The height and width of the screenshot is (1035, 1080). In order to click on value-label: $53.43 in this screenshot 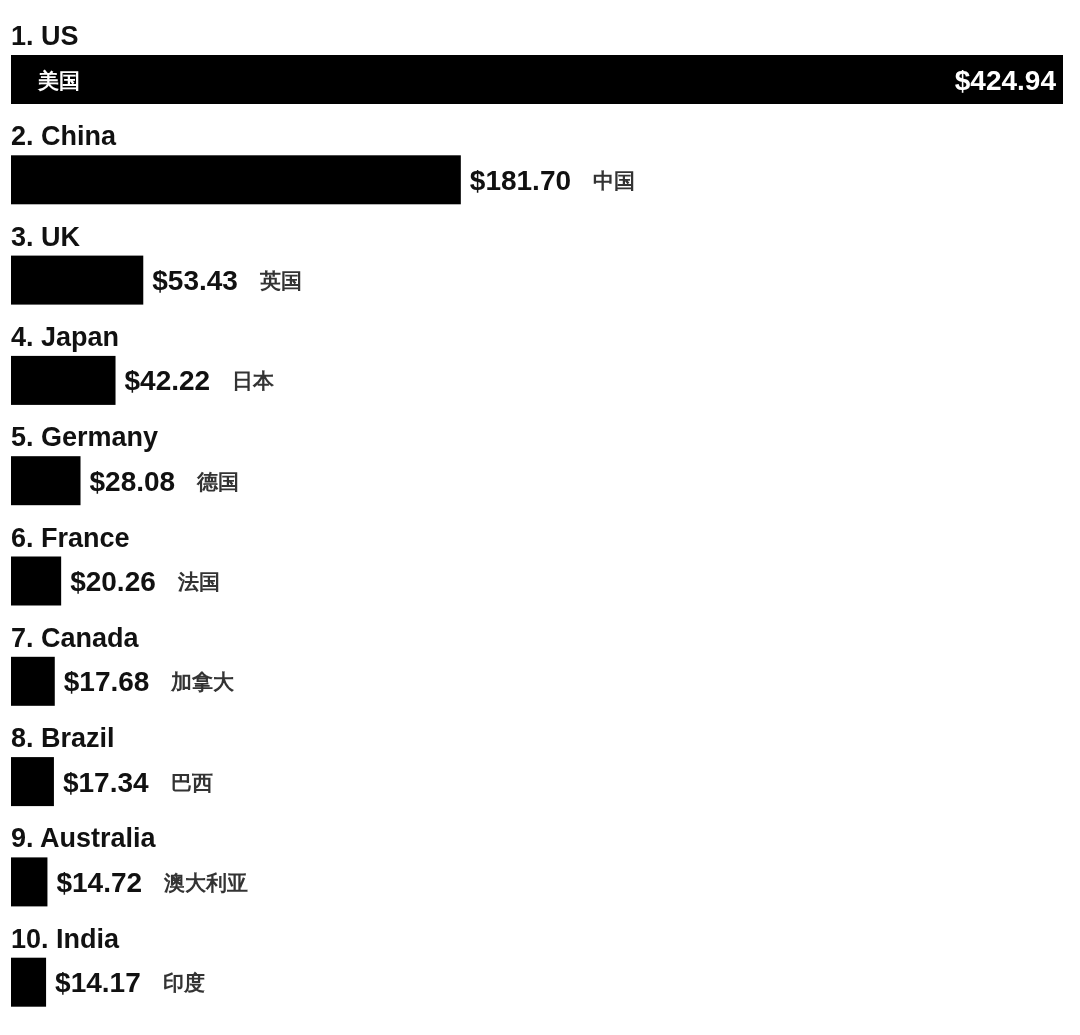, I will do `click(195, 281)`.